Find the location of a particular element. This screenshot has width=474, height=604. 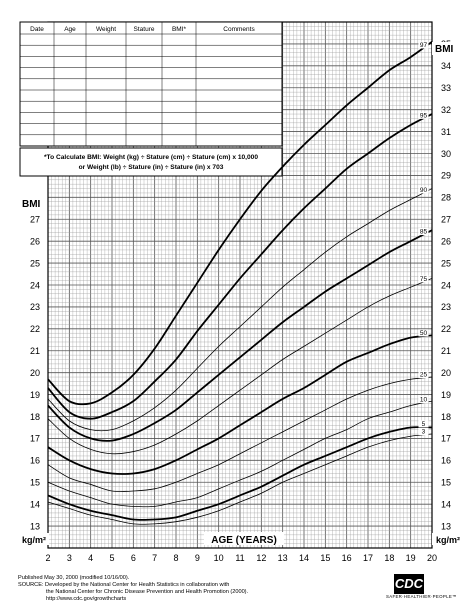

percentile-label-97: 97 is located at coordinates (424, 45).